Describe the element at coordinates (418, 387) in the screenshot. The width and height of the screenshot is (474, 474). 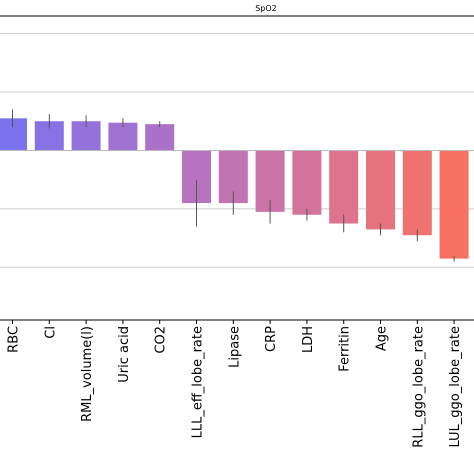
I see `x-tick-label: RLL_ggo_lobe_rate` at that location.